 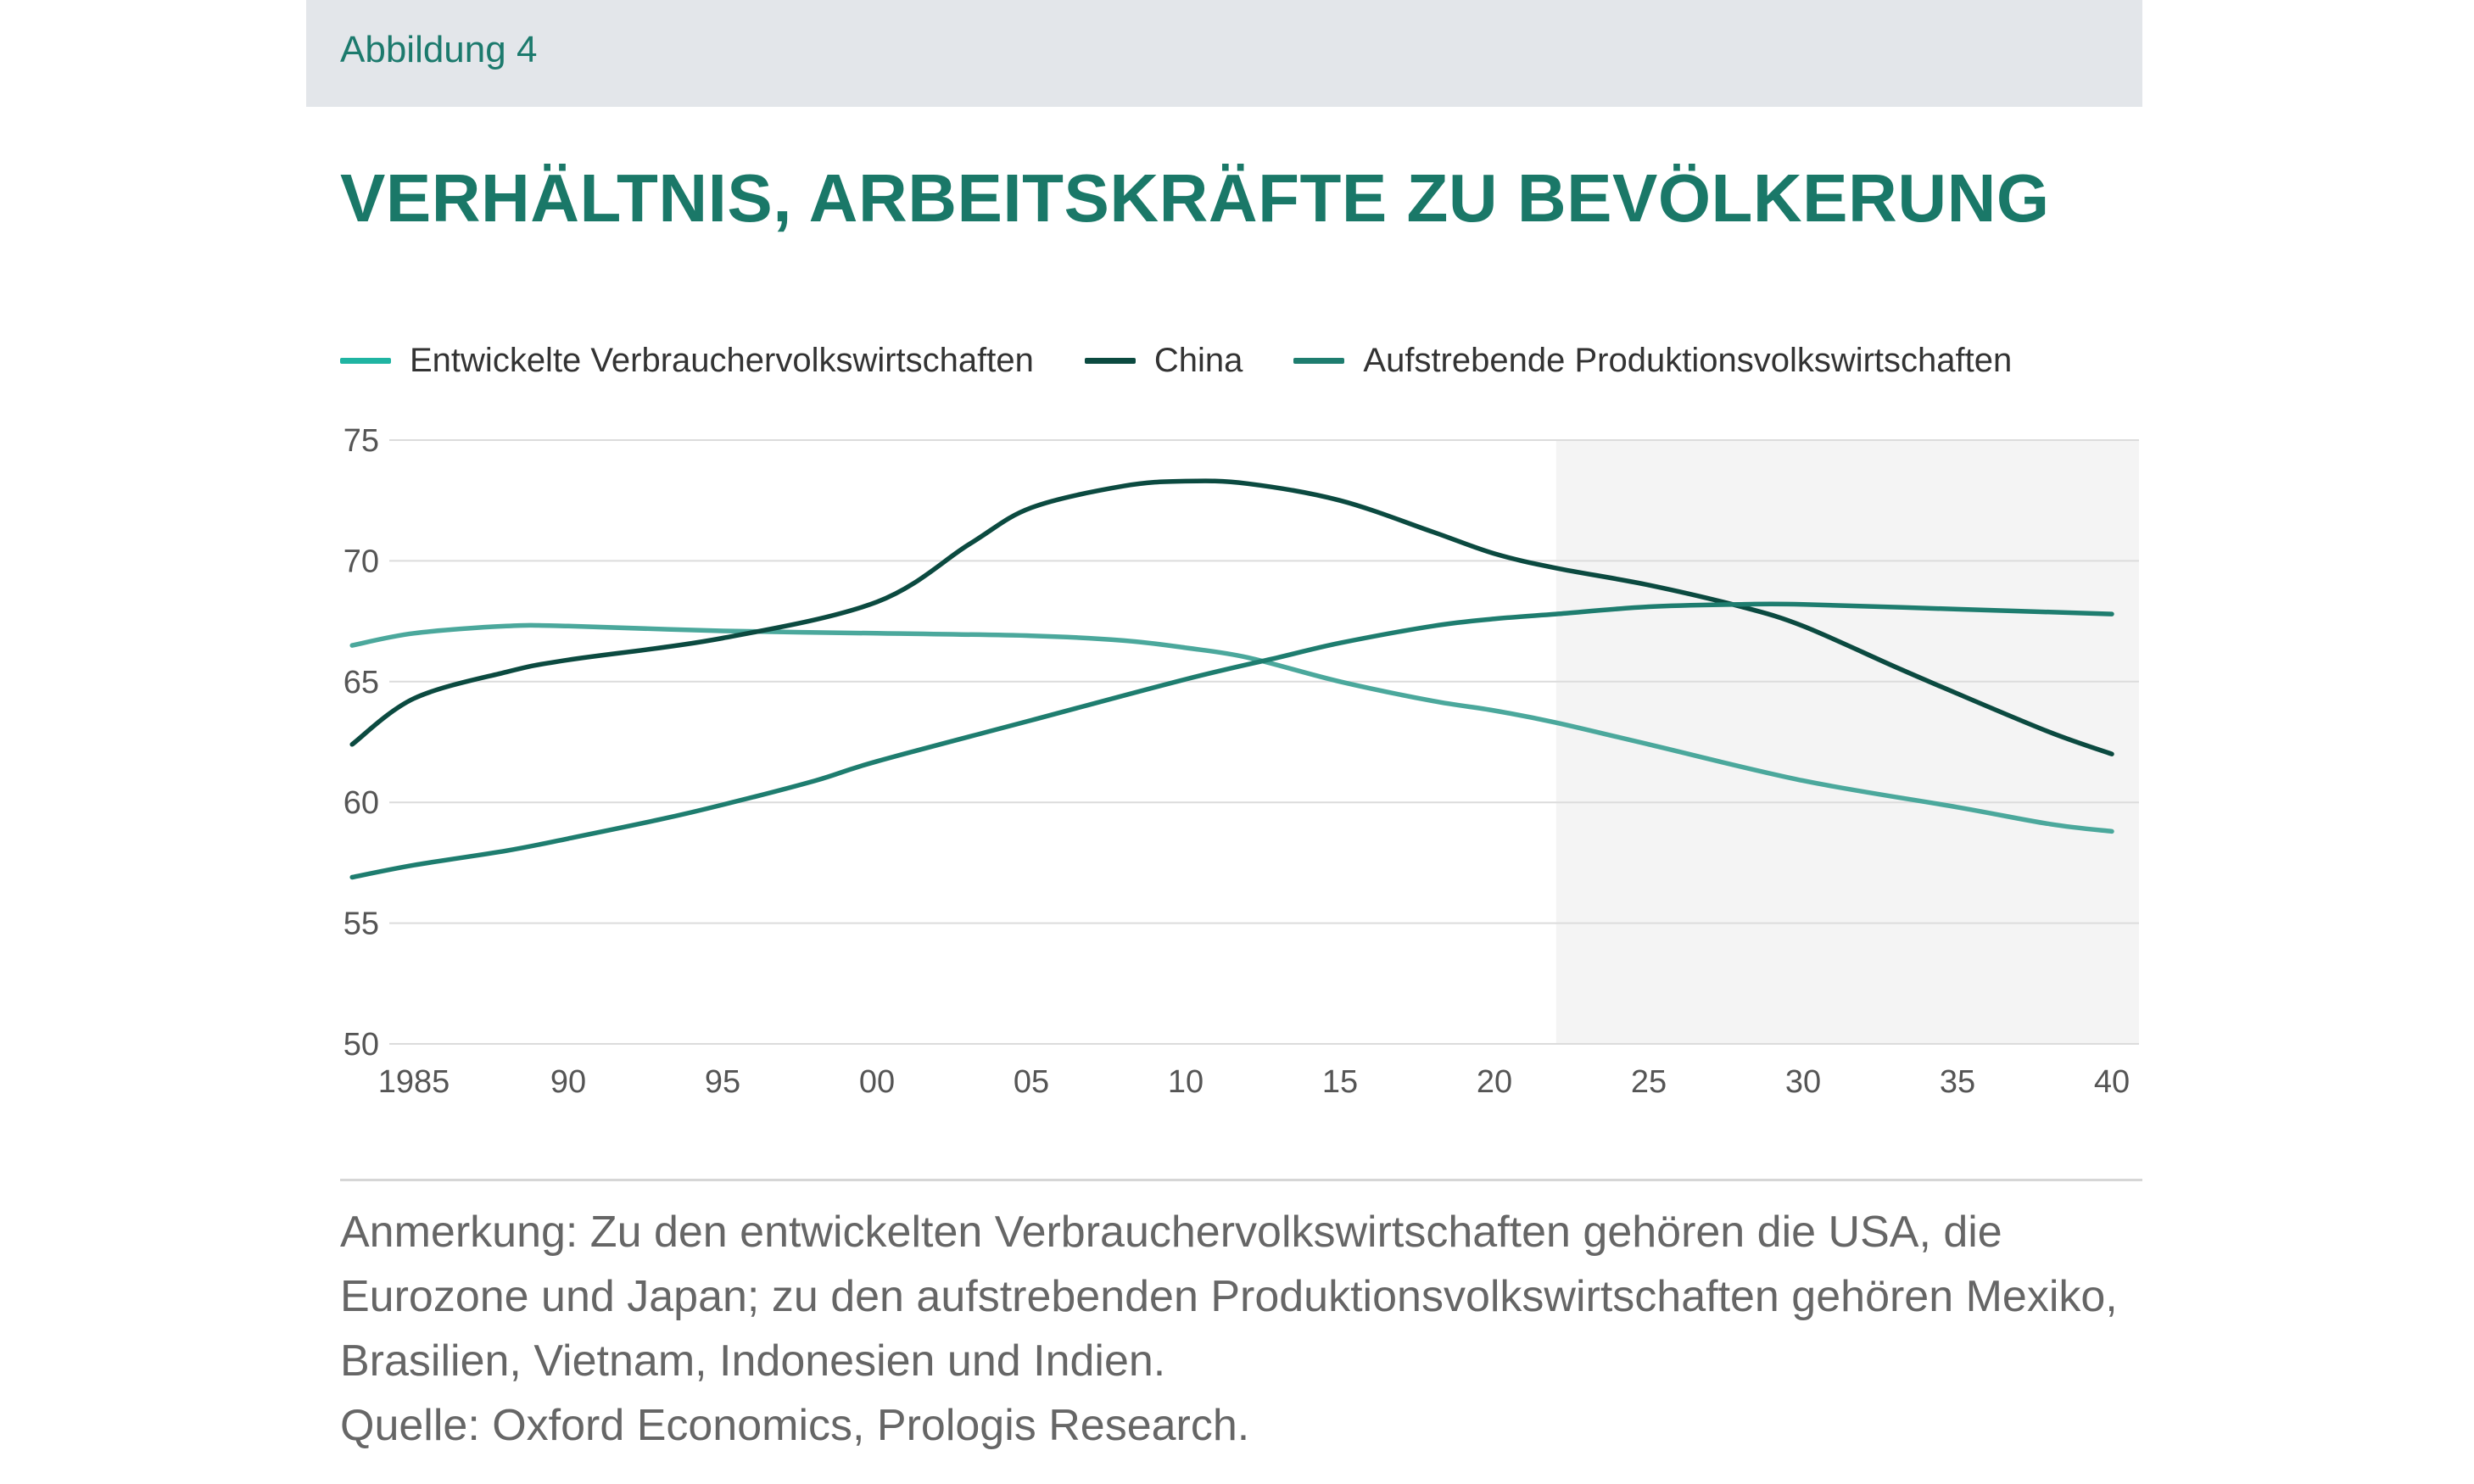 What do you see at coordinates (365, 360) in the screenshot?
I see `legend-swatch-developed` at bounding box center [365, 360].